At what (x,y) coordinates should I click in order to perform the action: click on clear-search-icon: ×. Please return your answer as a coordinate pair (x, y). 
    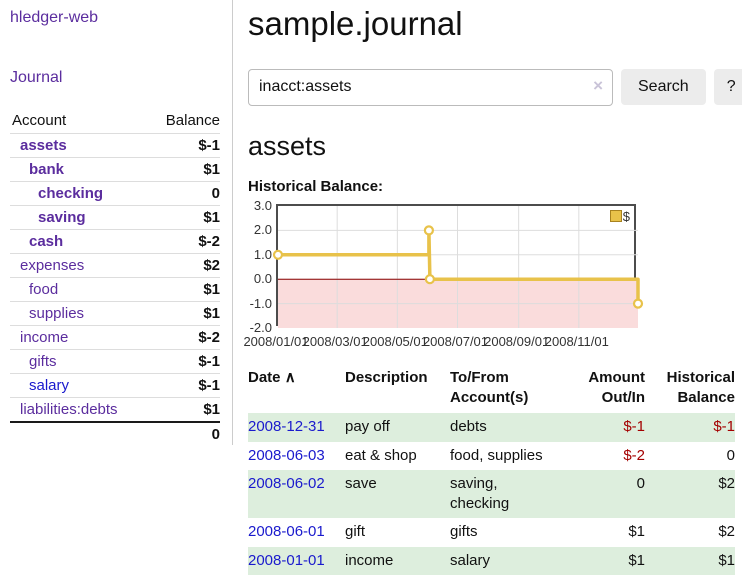
    Looking at the image, I should click on (598, 85).